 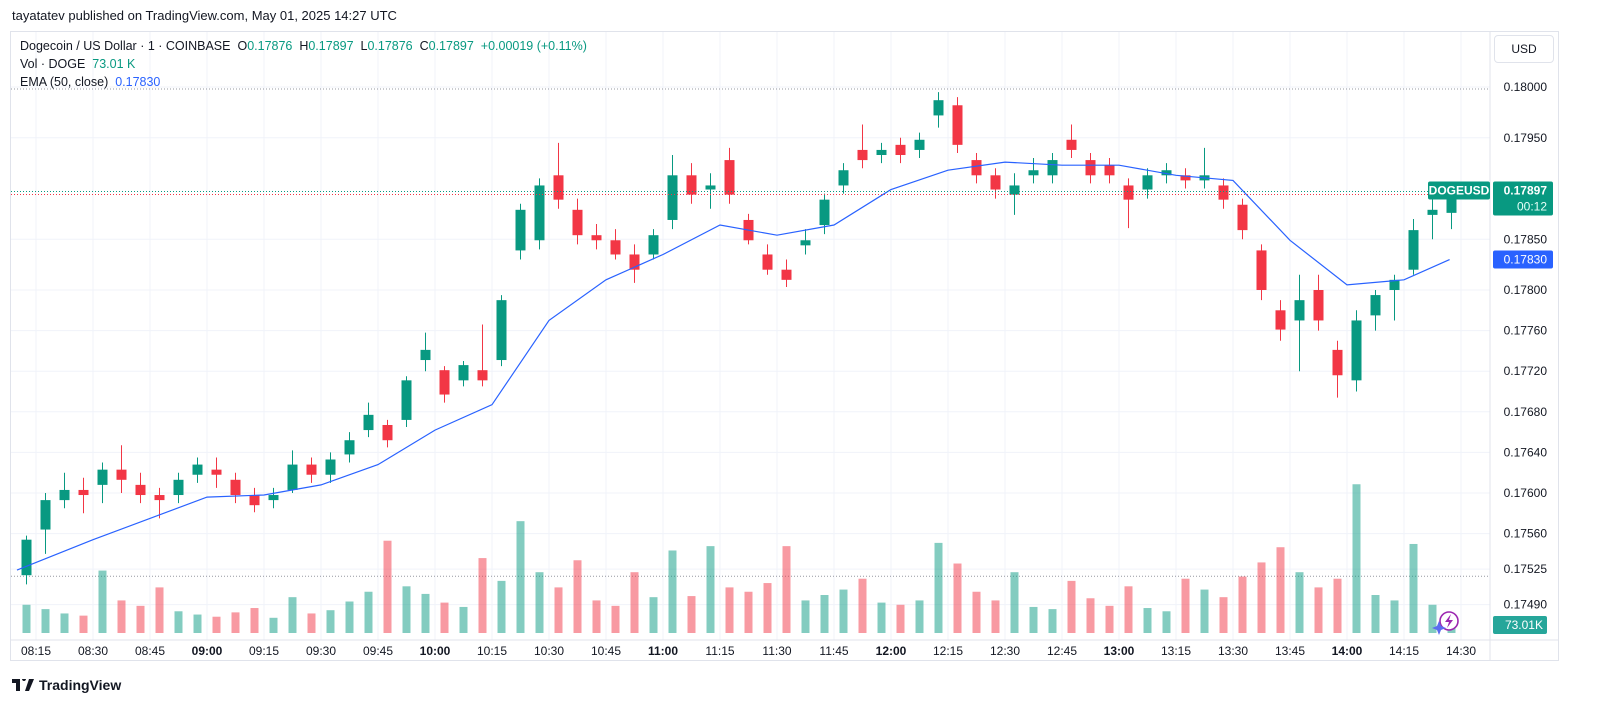 What do you see at coordinates (1526, 605) in the screenshot?
I see `price-tick-label: 0.17490` at bounding box center [1526, 605].